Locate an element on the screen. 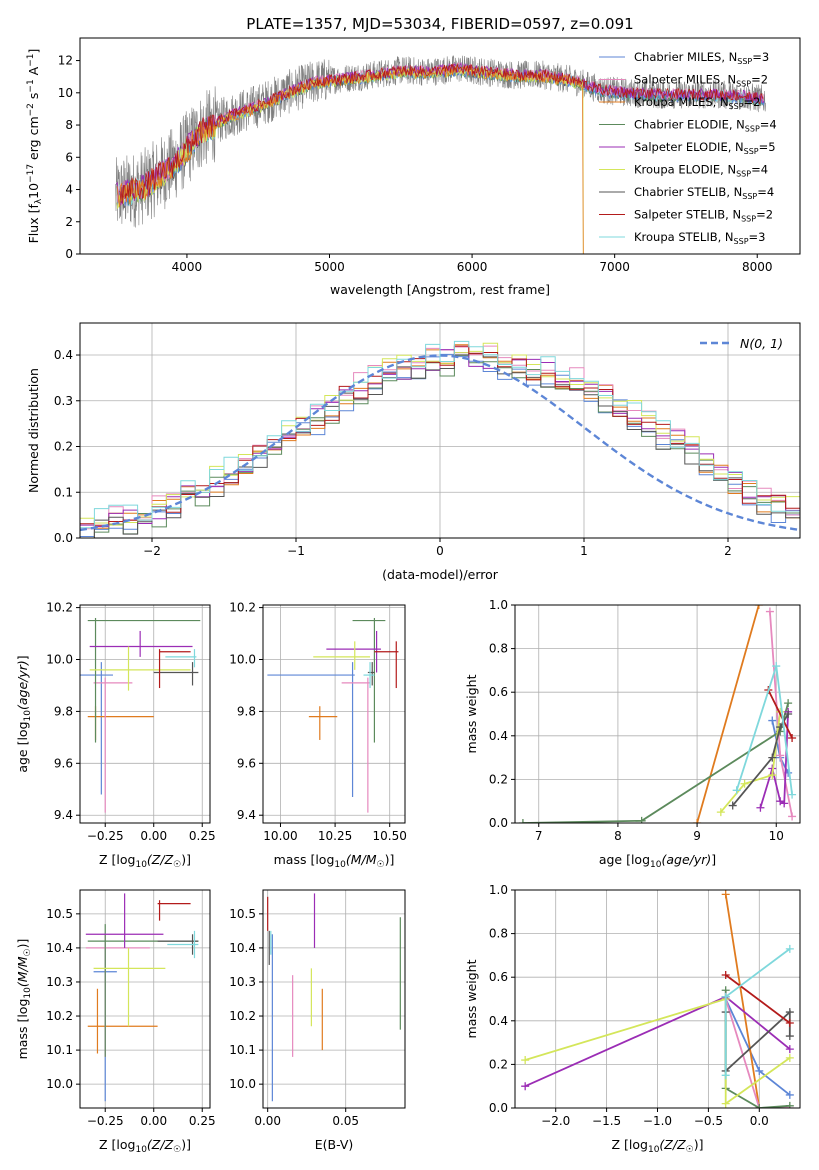 This screenshot has height=1170, width=819. x-tick-label: 0.00 is located at coordinates (153, 1121).